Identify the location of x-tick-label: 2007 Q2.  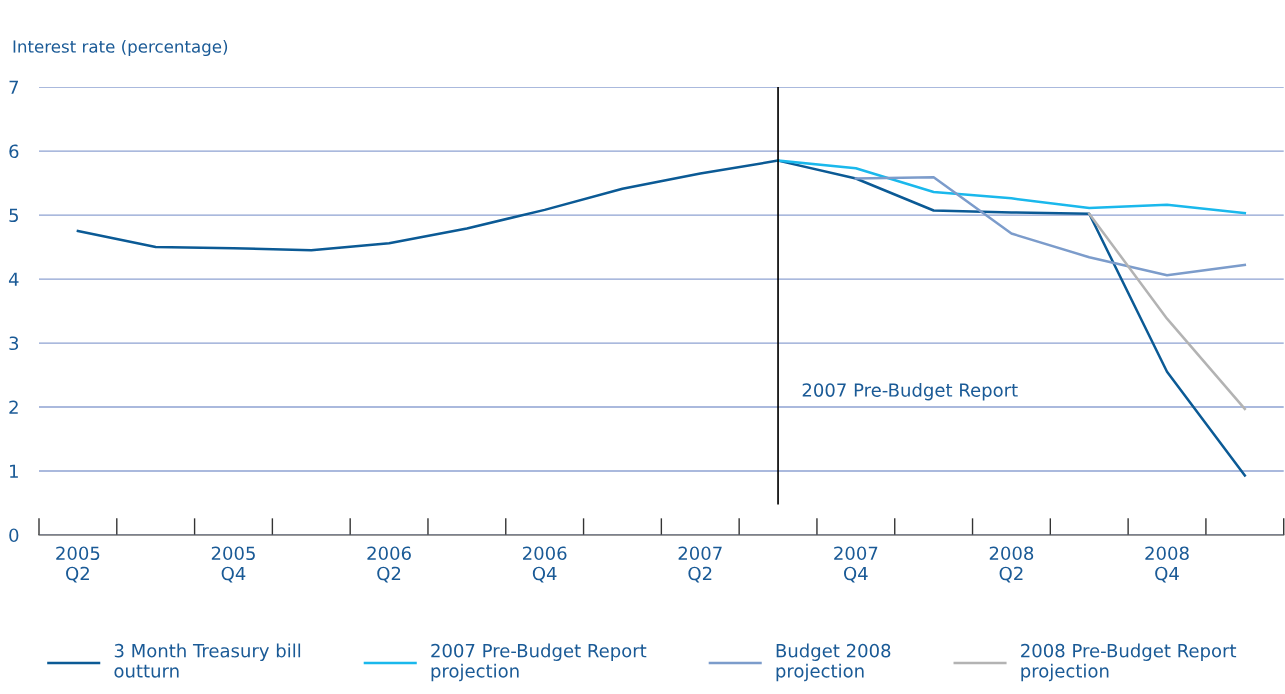
(700, 564).